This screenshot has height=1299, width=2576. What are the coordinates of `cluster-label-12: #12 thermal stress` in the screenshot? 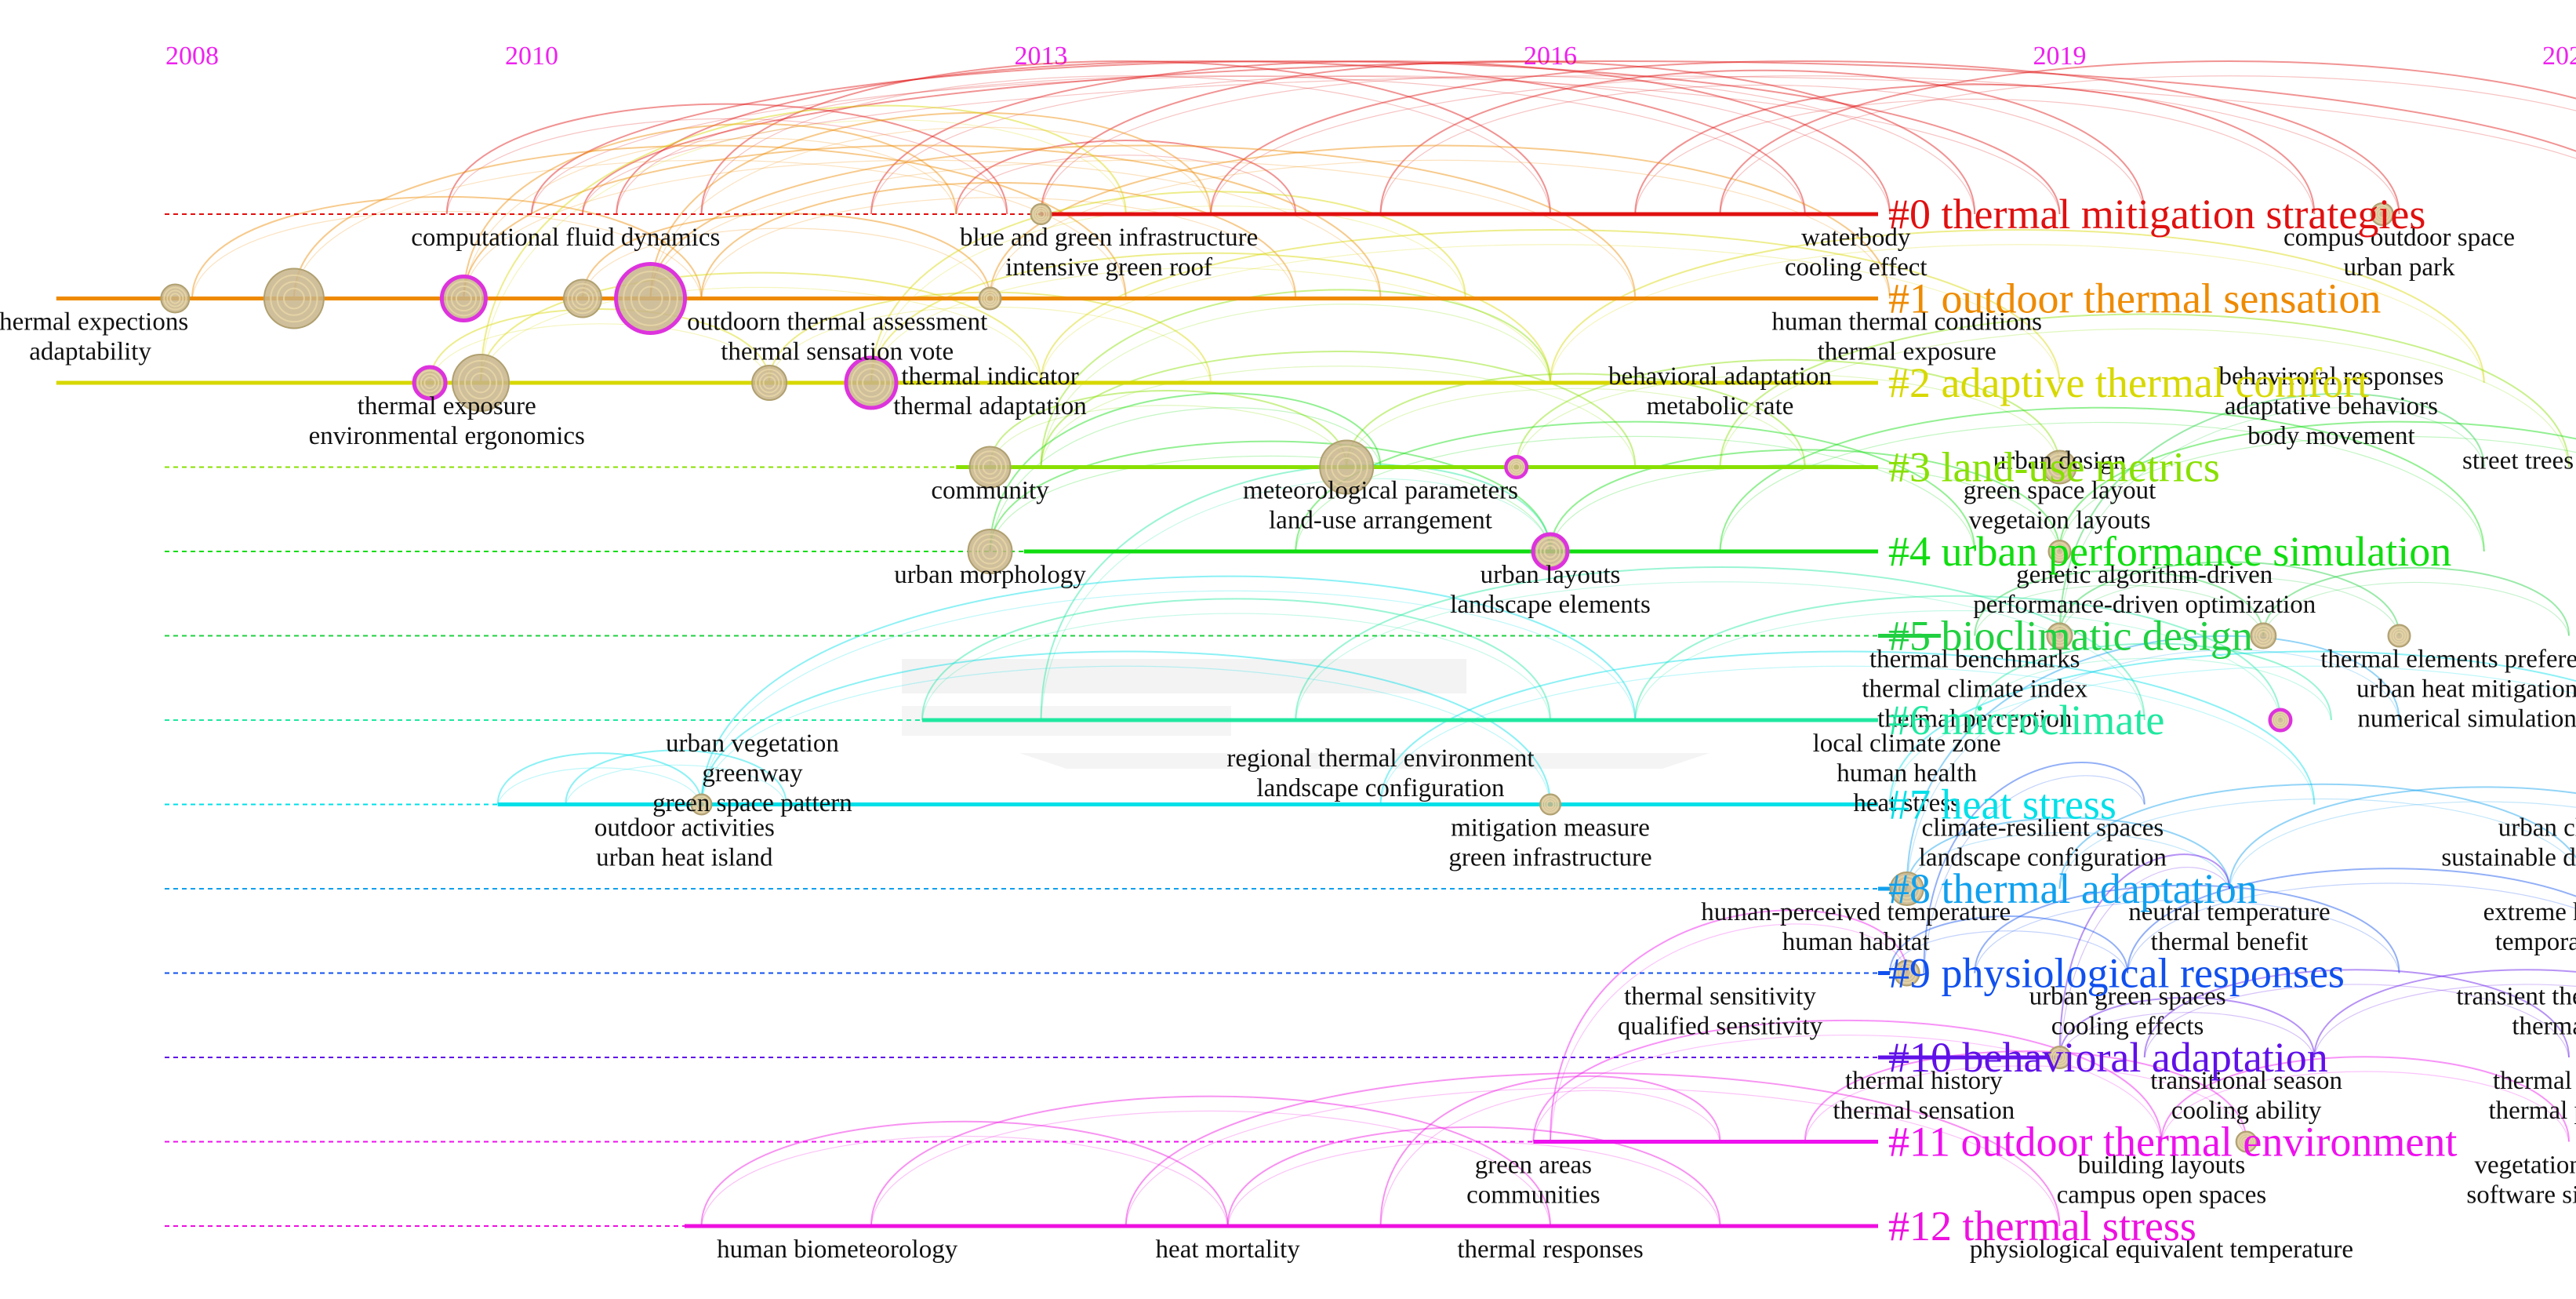 It's located at (2042, 1226).